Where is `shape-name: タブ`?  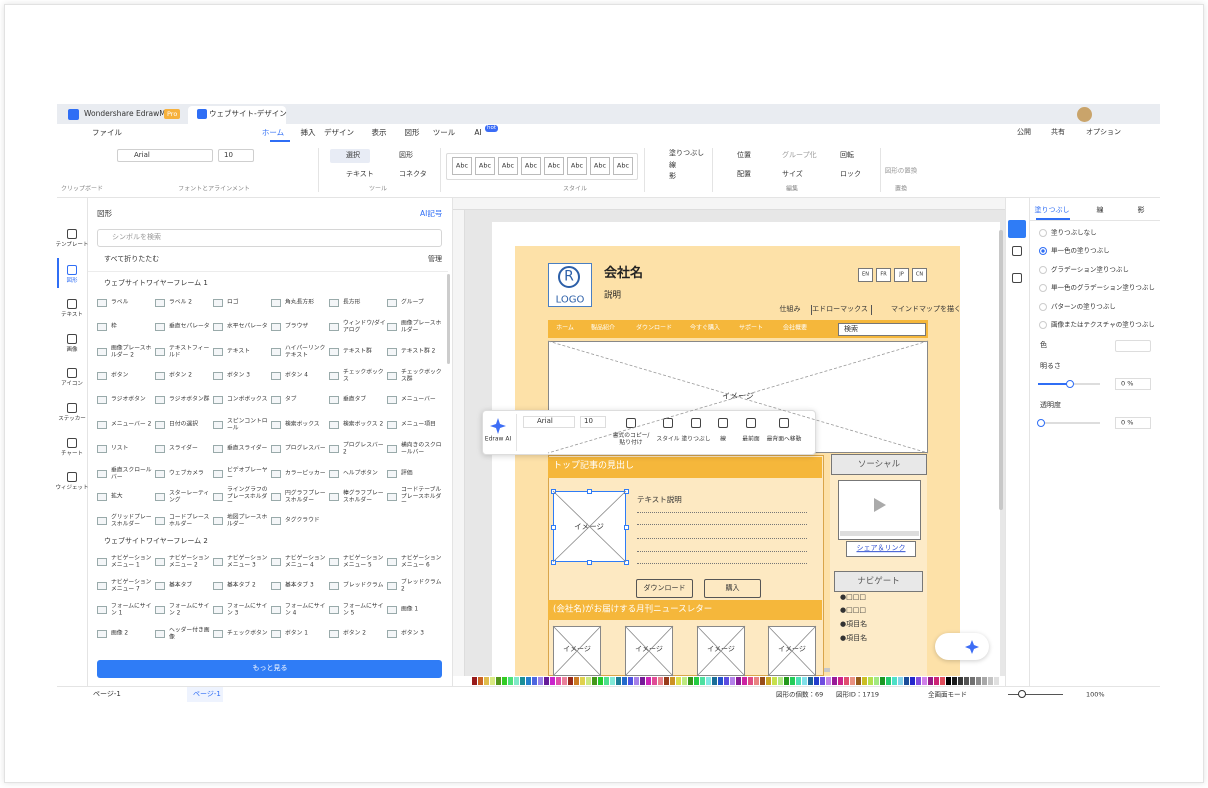
shape-name: タブ is located at coordinates (291, 399).